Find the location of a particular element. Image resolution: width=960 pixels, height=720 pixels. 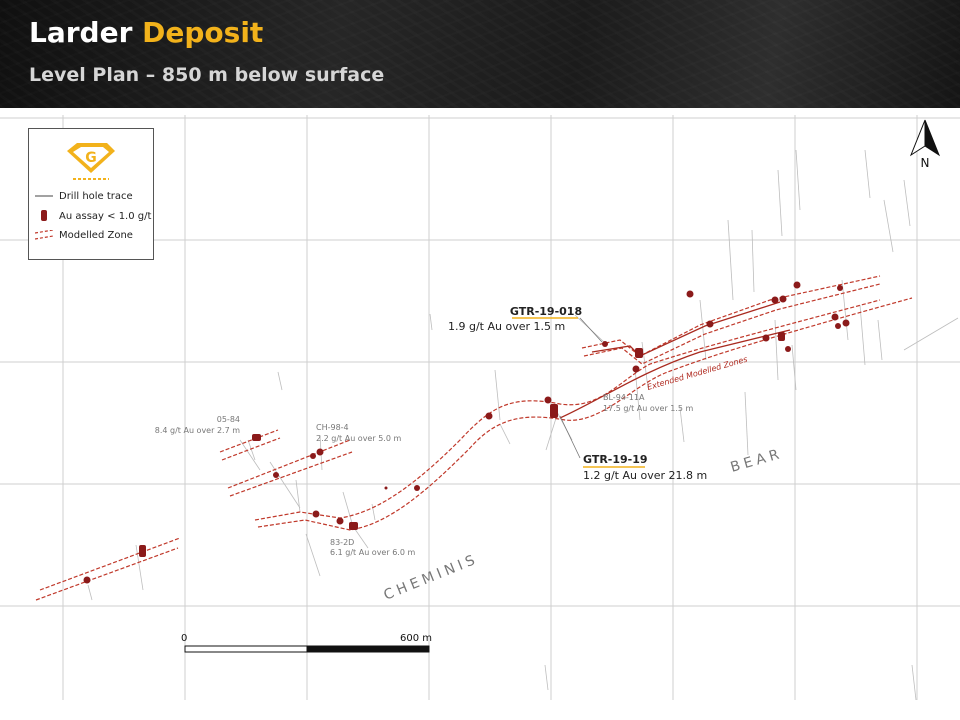

callout-83-2d-hole: 83-2D is located at coordinates (342, 542).